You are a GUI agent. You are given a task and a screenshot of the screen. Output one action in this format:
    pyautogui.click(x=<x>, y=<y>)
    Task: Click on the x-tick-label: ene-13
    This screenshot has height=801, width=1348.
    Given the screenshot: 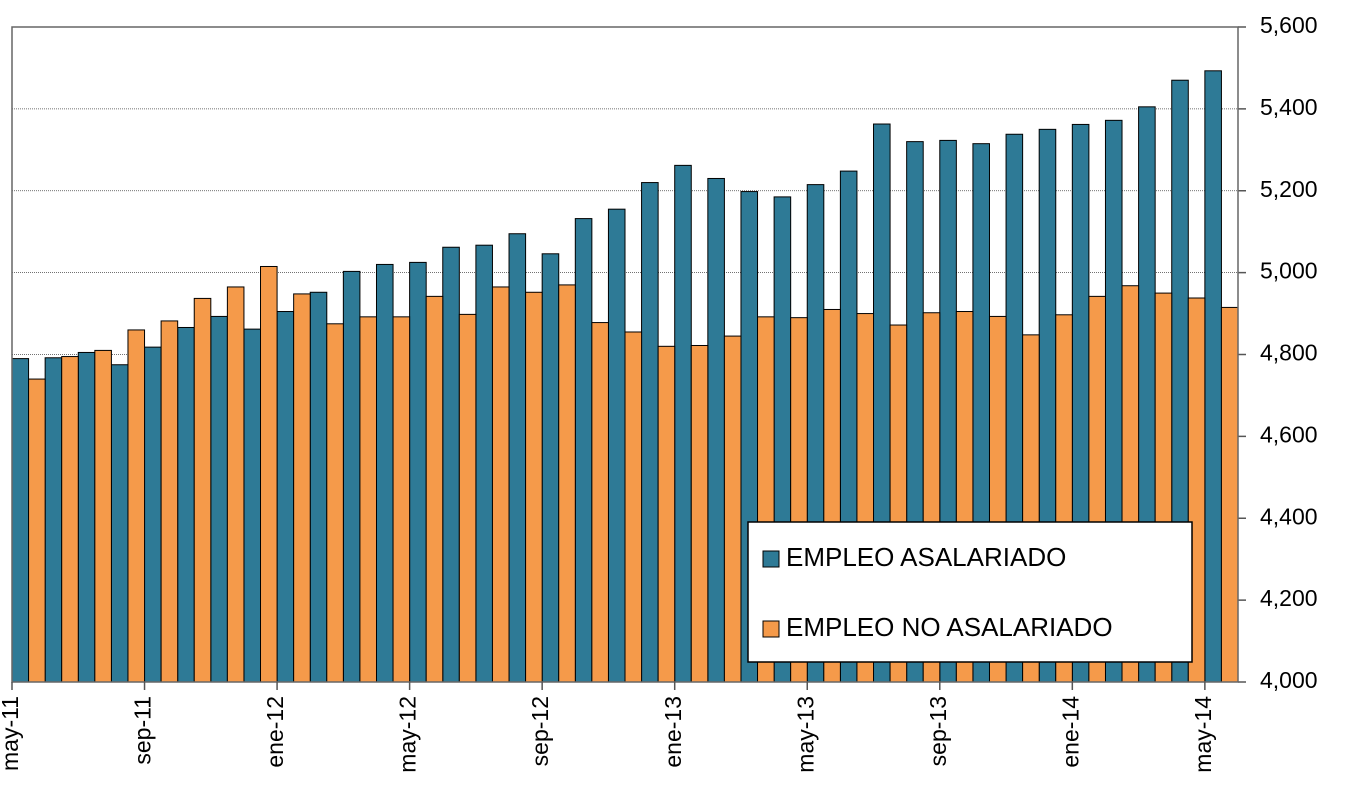 What is the action you would take?
    pyautogui.click(x=673, y=732)
    